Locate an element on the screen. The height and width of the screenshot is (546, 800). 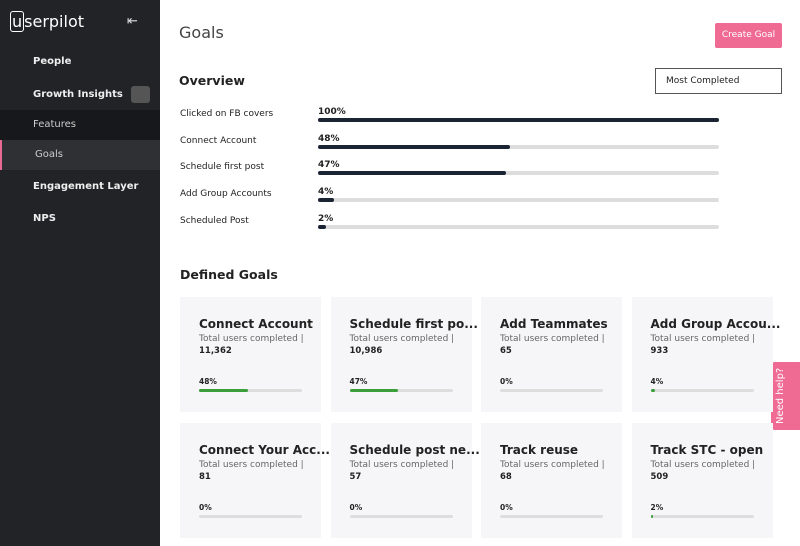
nav-people: People is located at coordinates (52, 61).